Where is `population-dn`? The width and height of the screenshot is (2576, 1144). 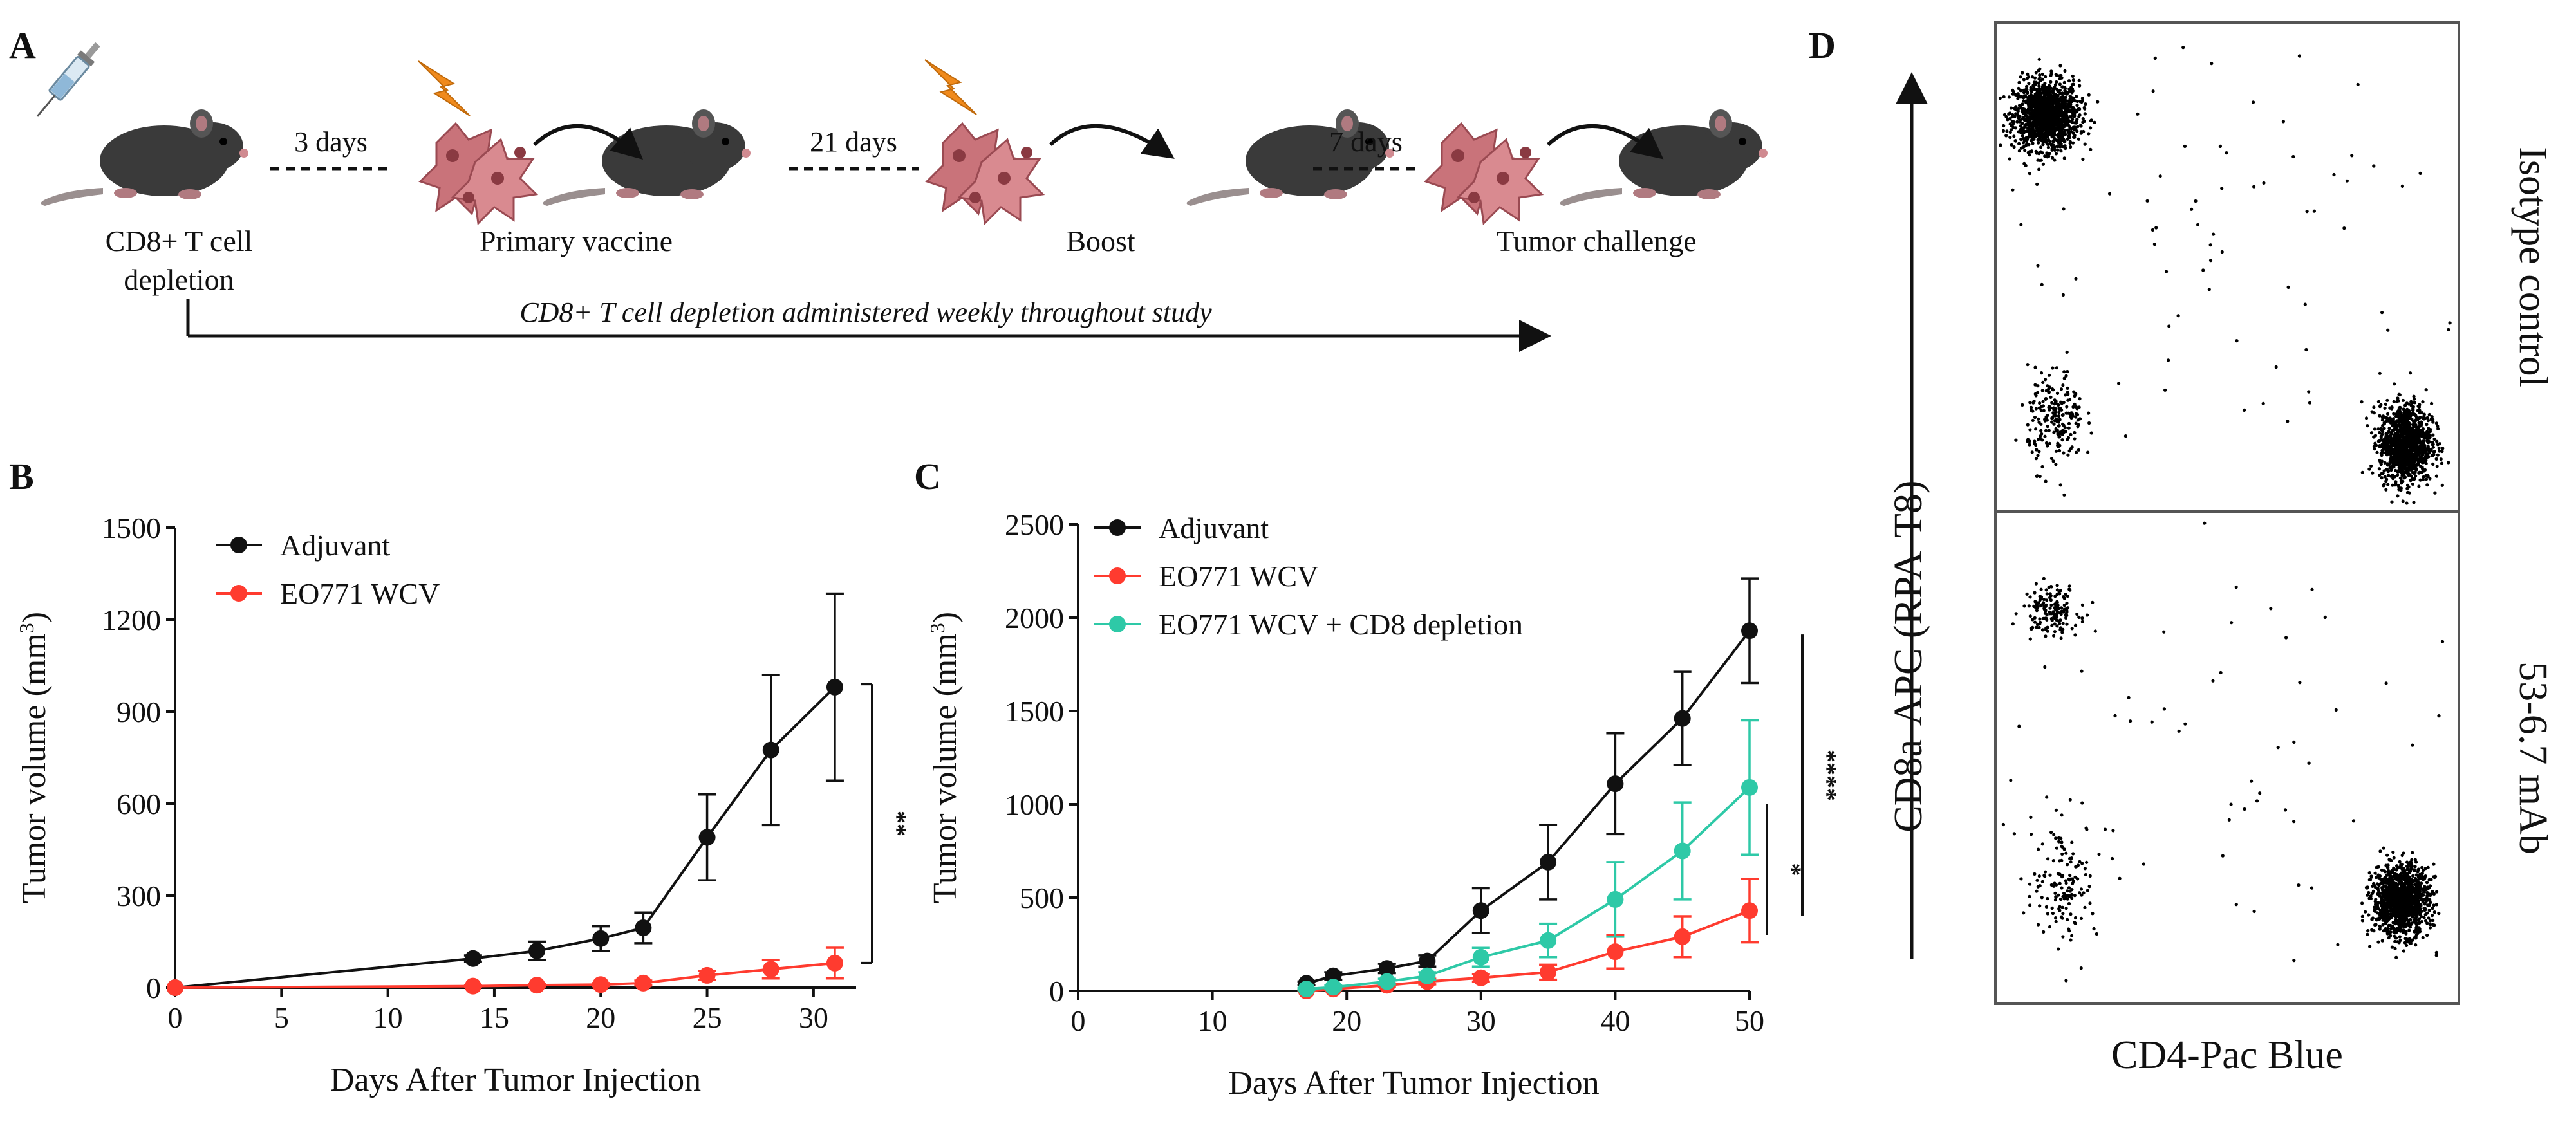
population-dn is located at coordinates (2053, 424).